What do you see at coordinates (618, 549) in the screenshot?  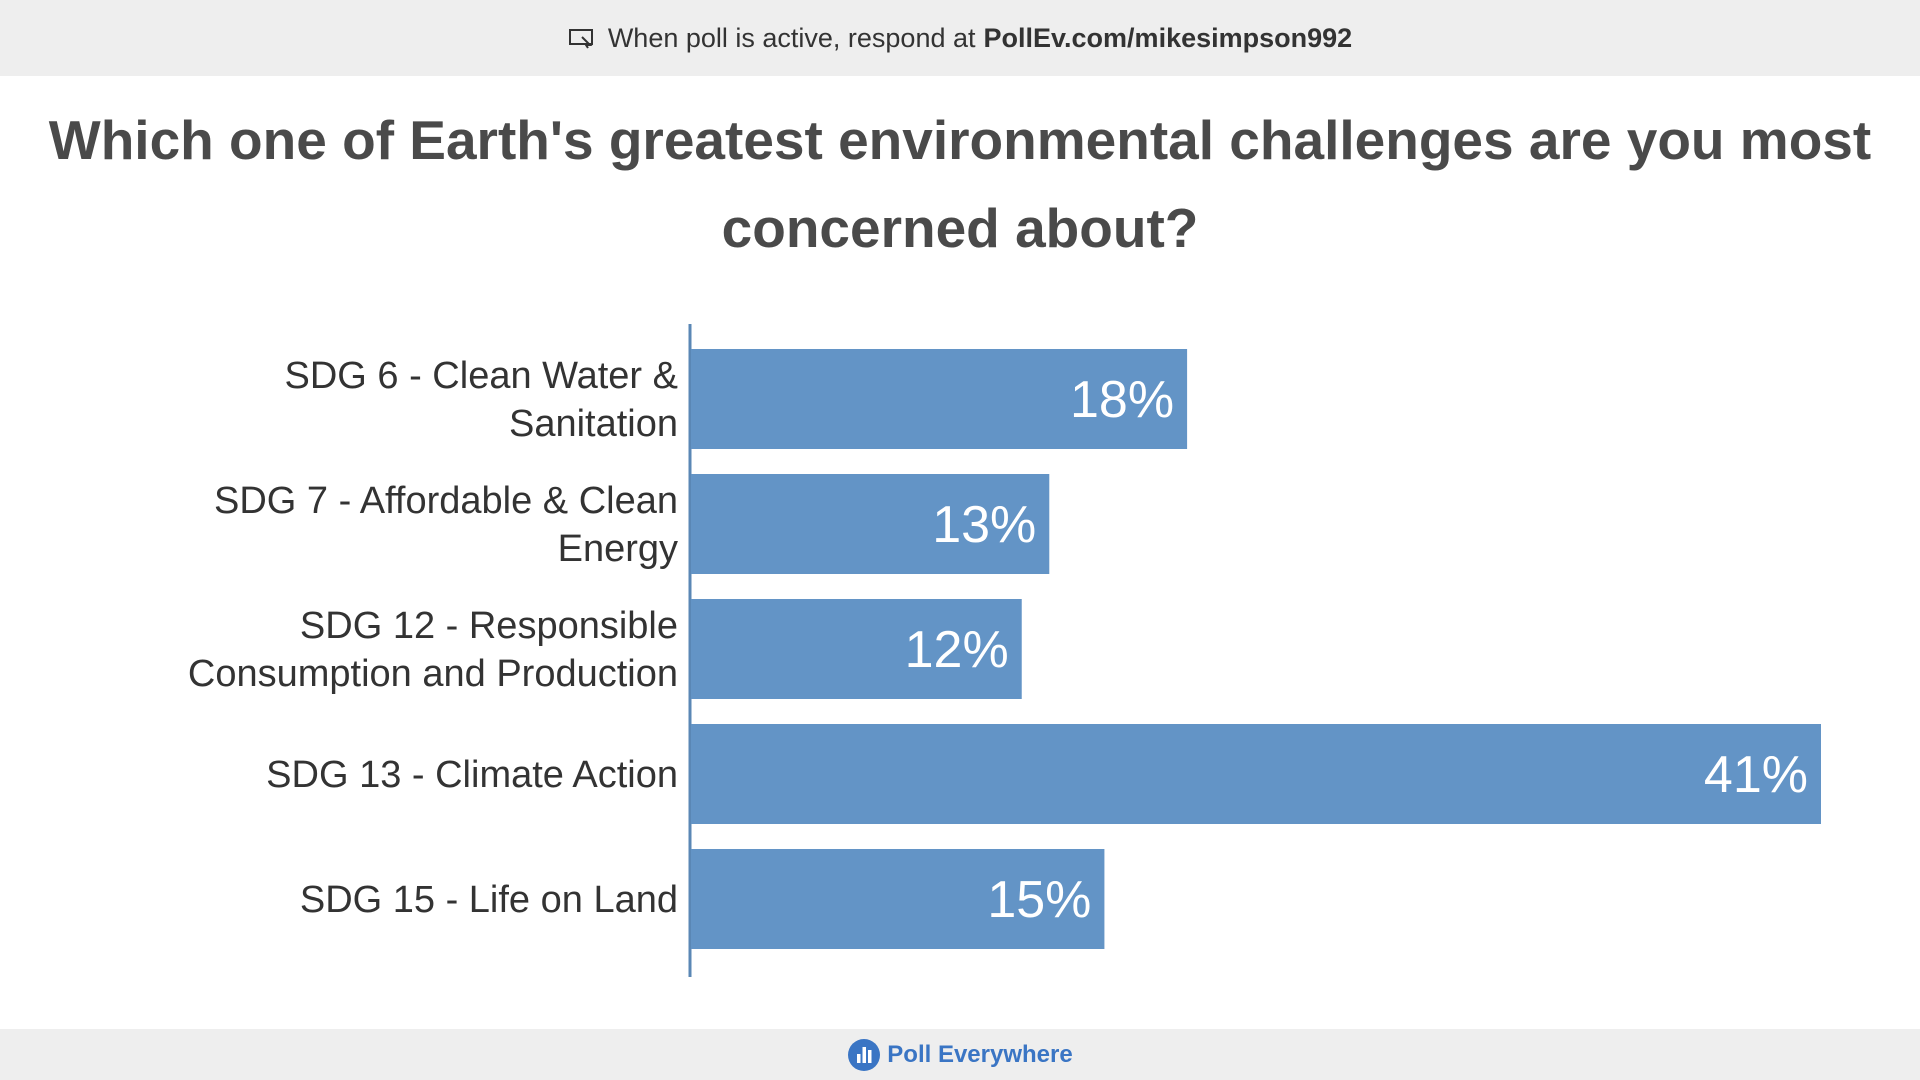 I see `category-label-line: Energy` at bounding box center [618, 549].